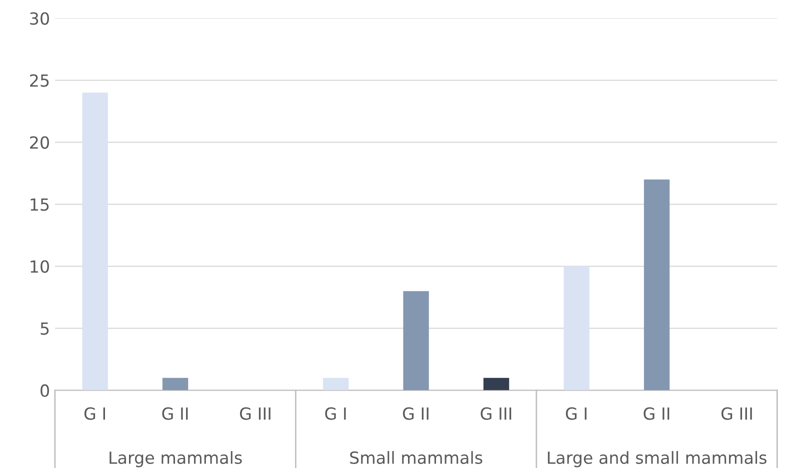 This screenshot has height=468, width=785. I want to click on y-tick-label: 30, so click(39, 18).